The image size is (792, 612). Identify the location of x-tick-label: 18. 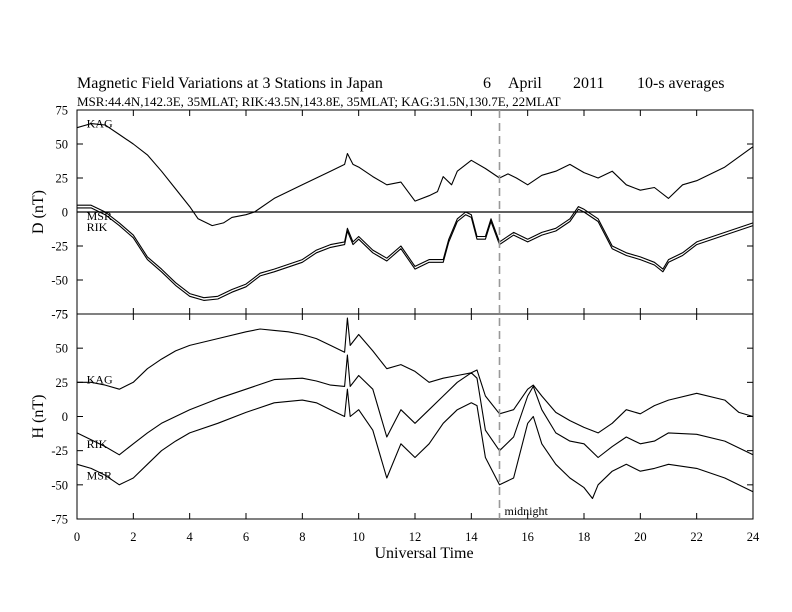
(584, 537).